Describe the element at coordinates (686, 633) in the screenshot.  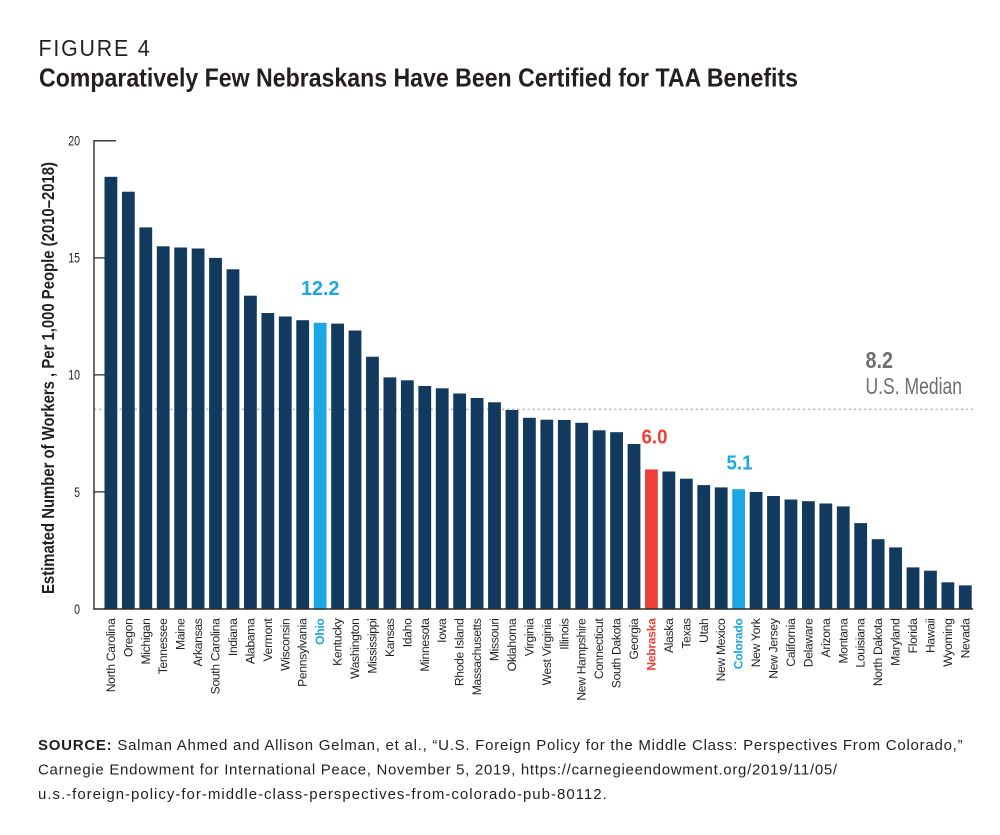
I see `svg-text: Texas` at that location.